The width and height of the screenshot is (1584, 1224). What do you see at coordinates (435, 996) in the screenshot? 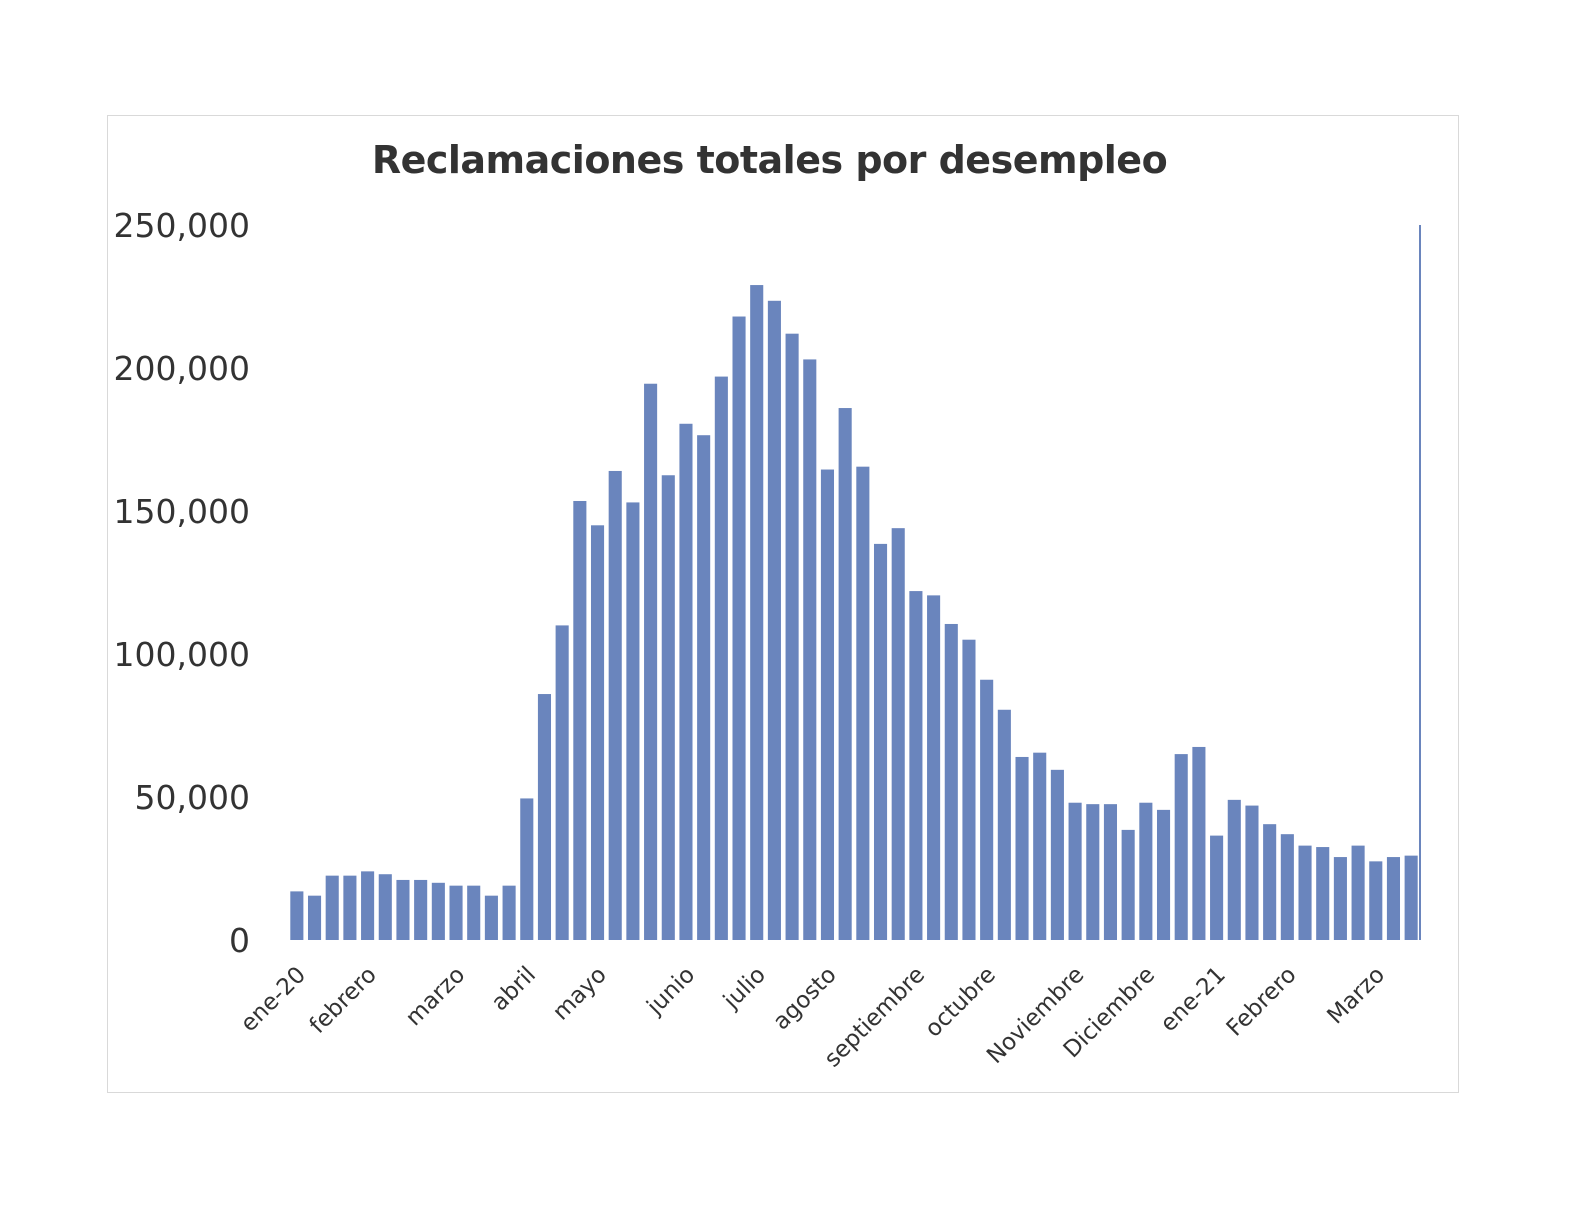
I see `x-tick-label: marzo` at bounding box center [435, 996].